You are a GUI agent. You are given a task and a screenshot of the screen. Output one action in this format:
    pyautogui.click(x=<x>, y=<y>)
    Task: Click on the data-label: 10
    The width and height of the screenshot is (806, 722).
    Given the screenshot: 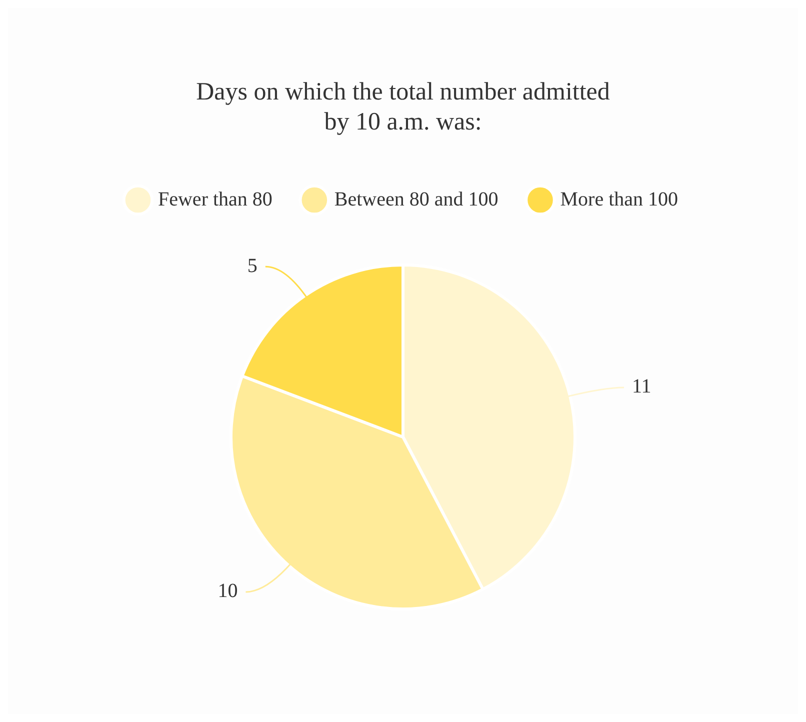 What is the action you would take?
    pyautogui.click(x=228, y=591)
    